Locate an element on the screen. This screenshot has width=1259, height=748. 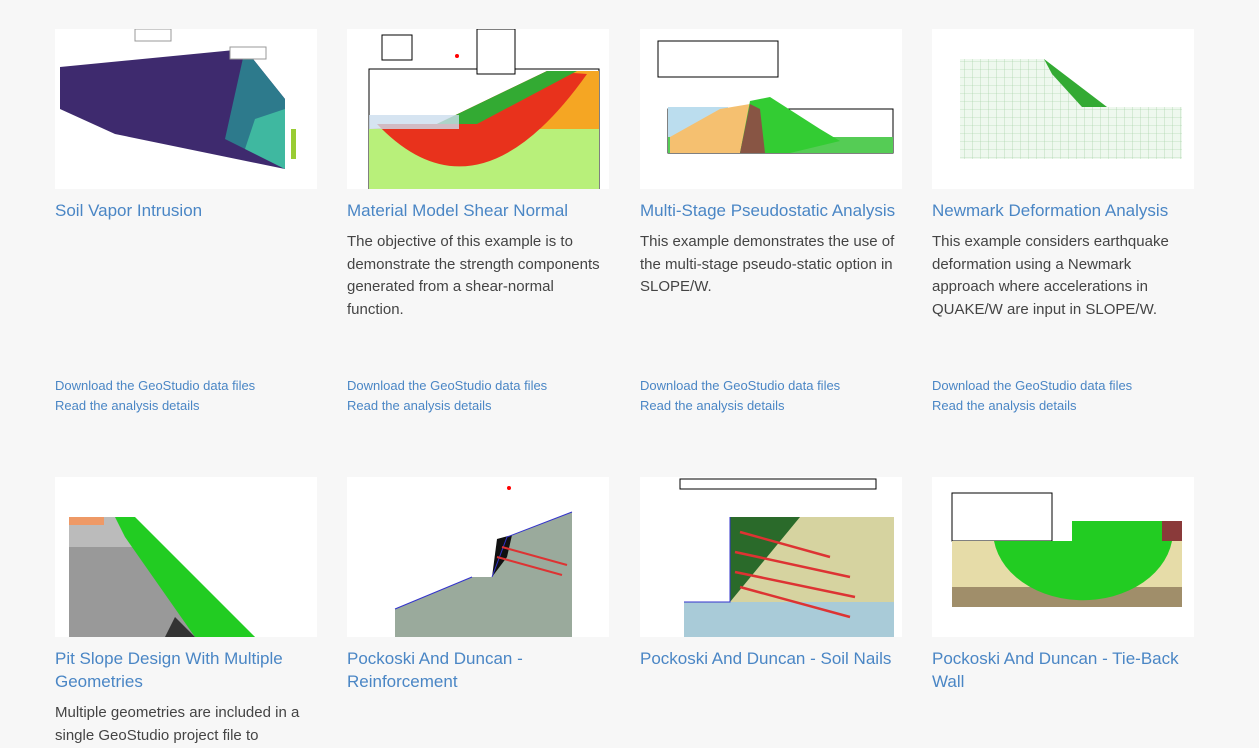
example-card: Pockoski And Duncan - Reinforcement is located at coordinates (478, 585).